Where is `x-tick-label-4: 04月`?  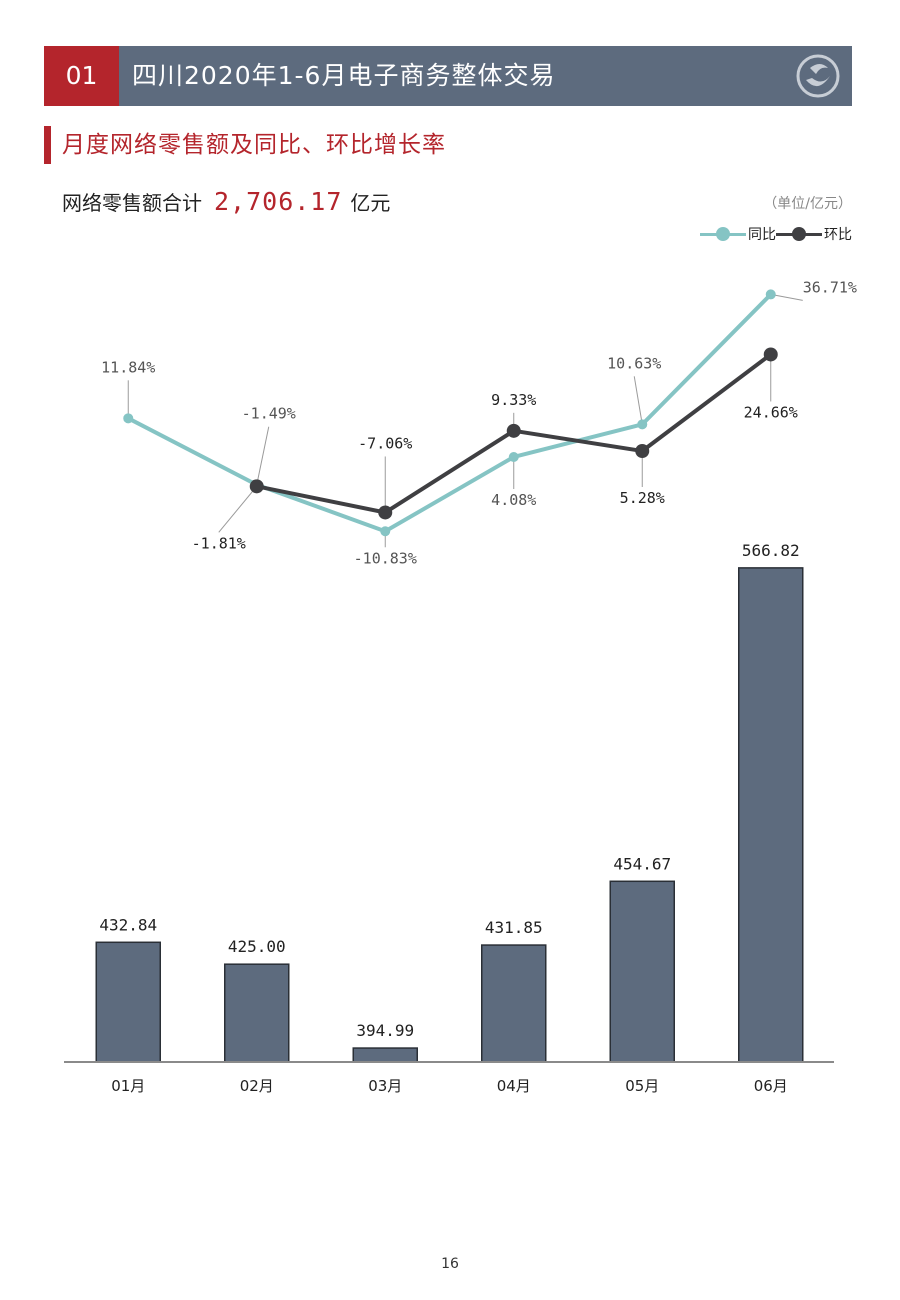
x-tick-label-4: 04月 is located at coordinates (514, 1086).